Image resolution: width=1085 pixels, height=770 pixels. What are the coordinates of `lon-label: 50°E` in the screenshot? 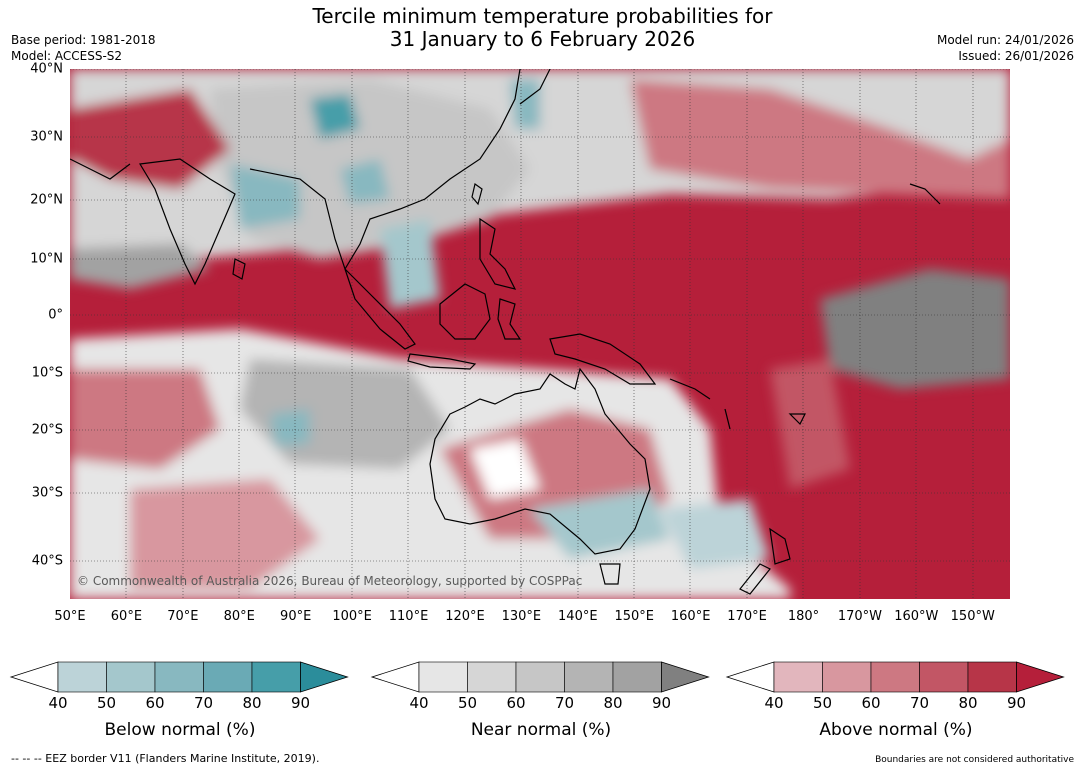 It's located at (70, 616).